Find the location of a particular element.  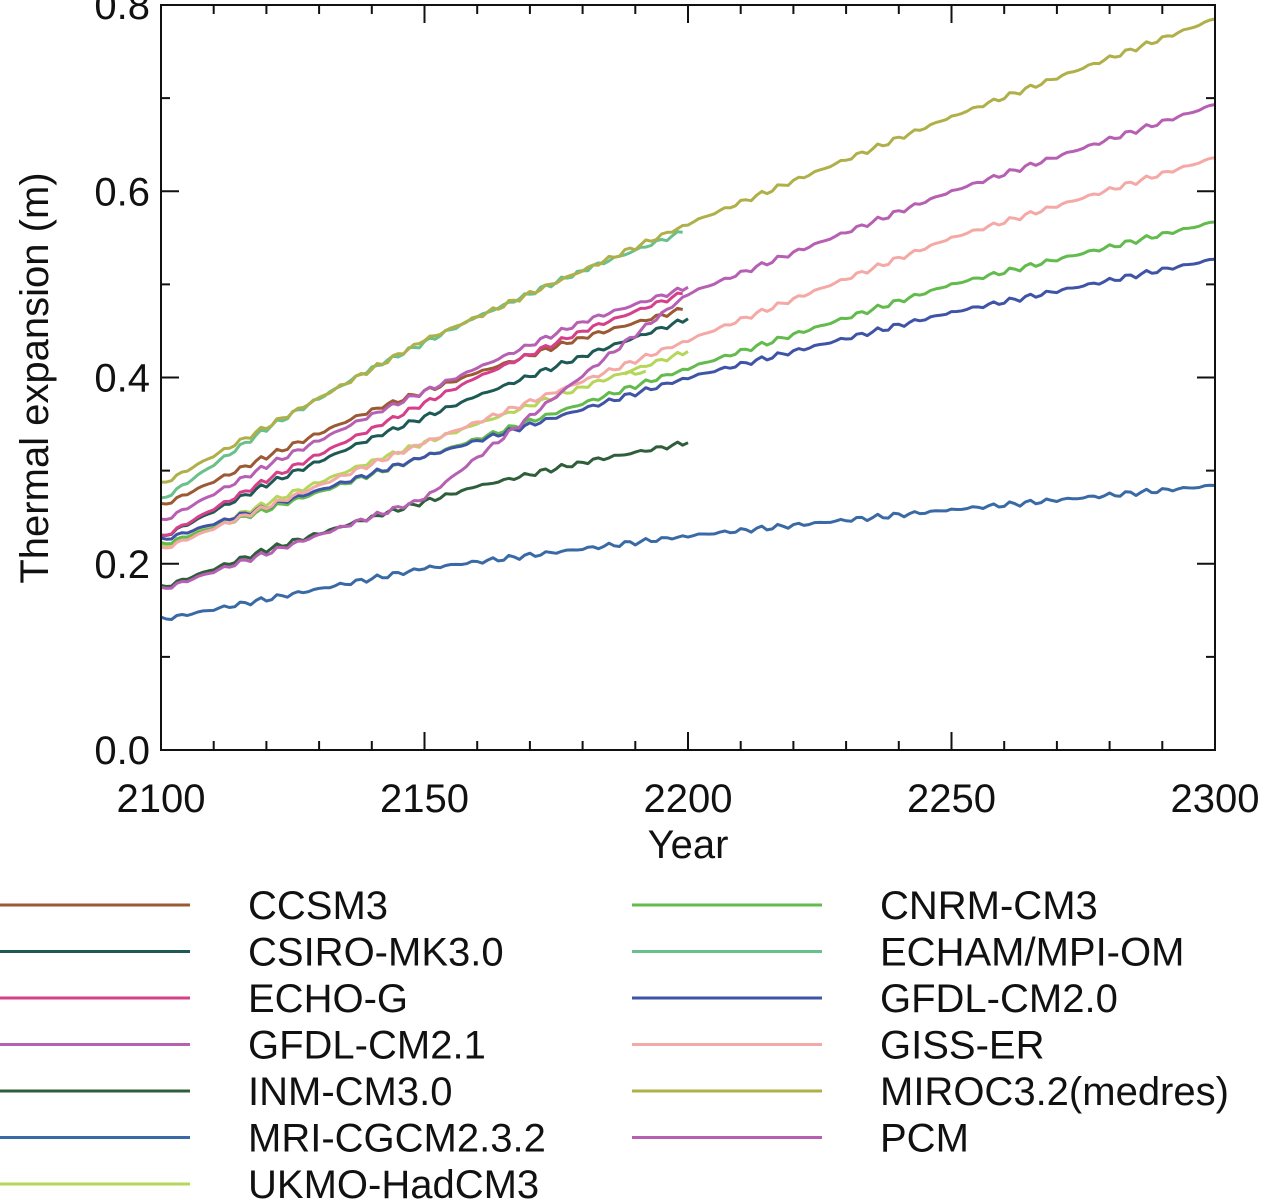

legend-label-pcm: PCM is located at coordinates (924, 1139).